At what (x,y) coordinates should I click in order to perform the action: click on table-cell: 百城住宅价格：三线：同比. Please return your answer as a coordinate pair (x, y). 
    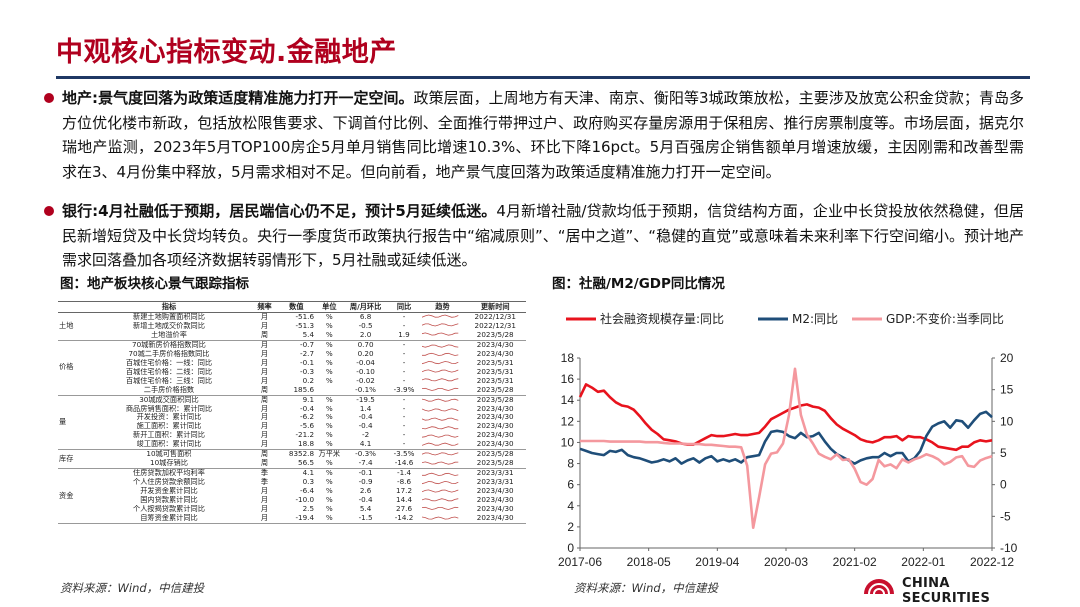
    Looking at the image, I should click on (169, 380).